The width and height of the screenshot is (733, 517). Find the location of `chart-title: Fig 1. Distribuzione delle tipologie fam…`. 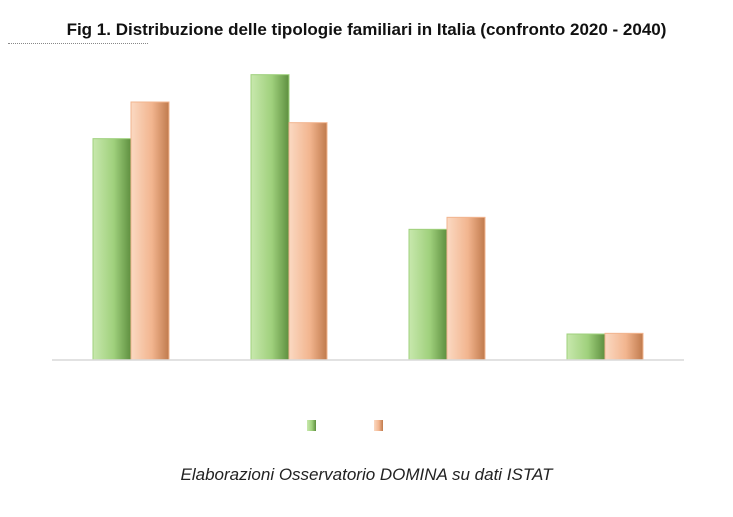

chart-title: Fig 1. Distribuzione delle tipologie fam… is located at coordinates (366, 29).